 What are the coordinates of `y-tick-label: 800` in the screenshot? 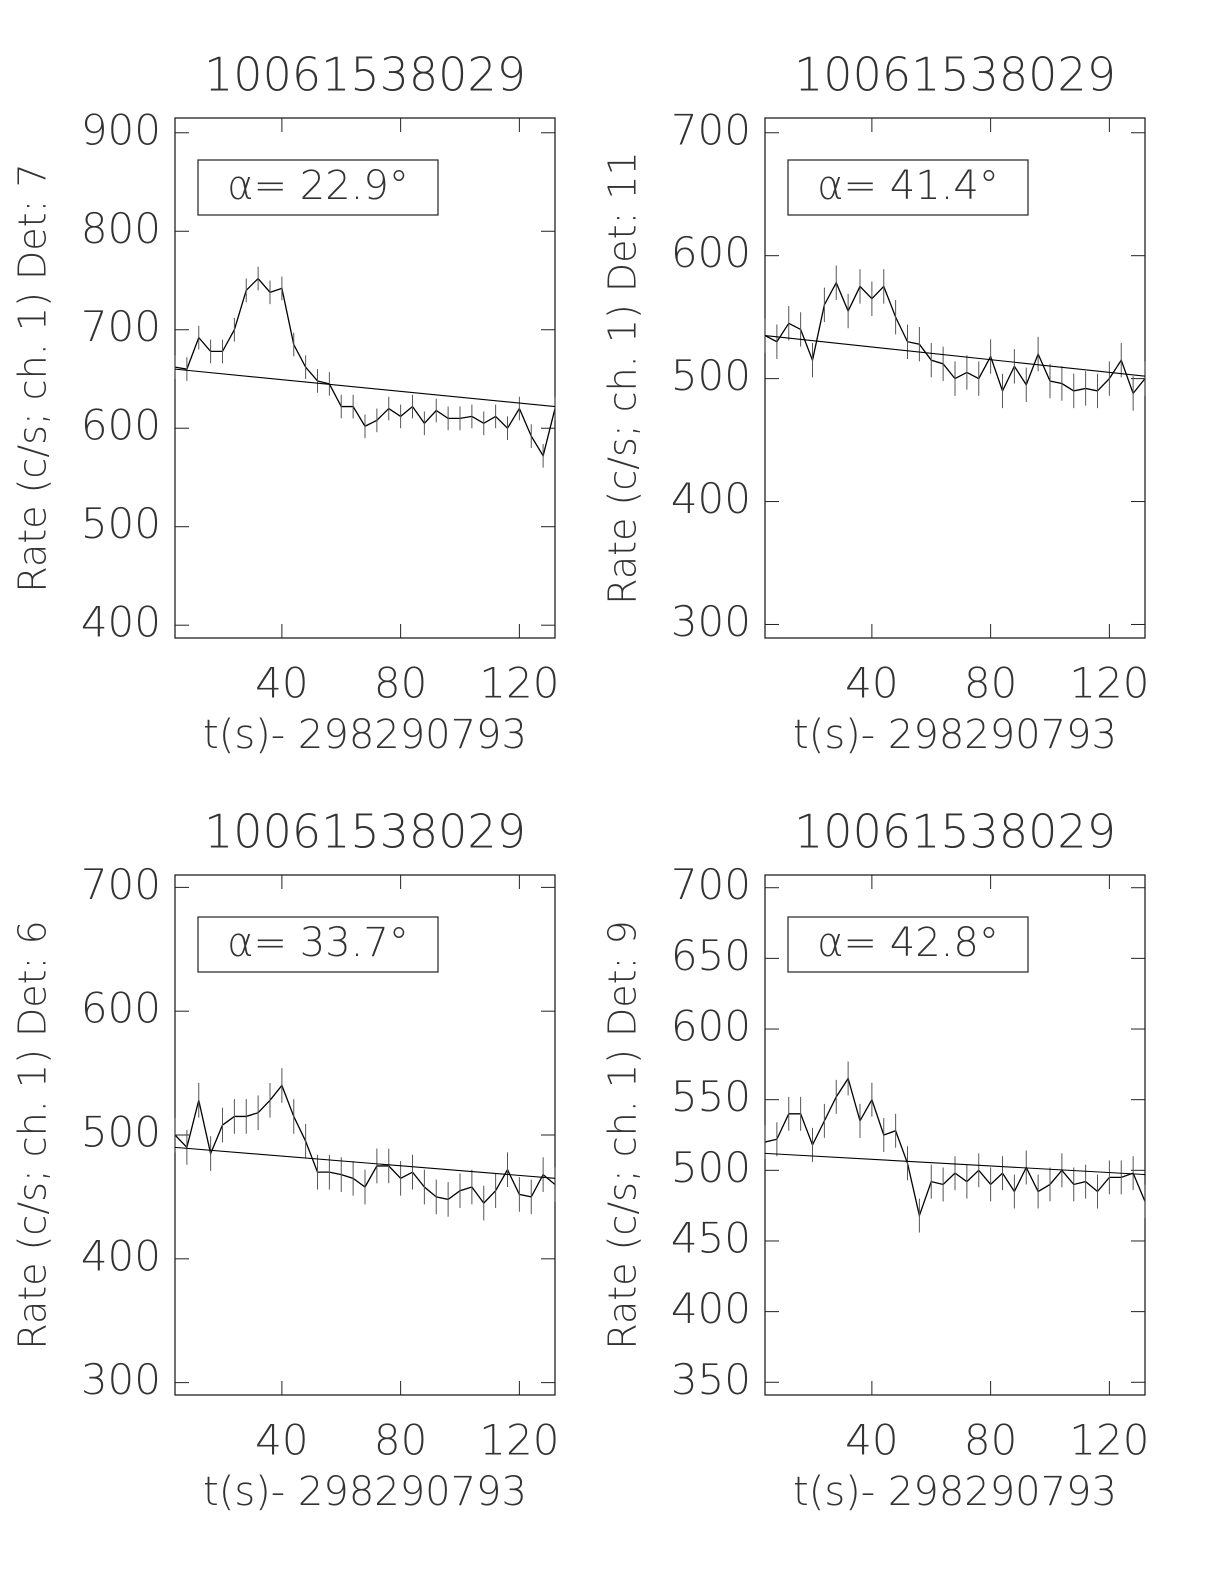 It's located at (121, 228).